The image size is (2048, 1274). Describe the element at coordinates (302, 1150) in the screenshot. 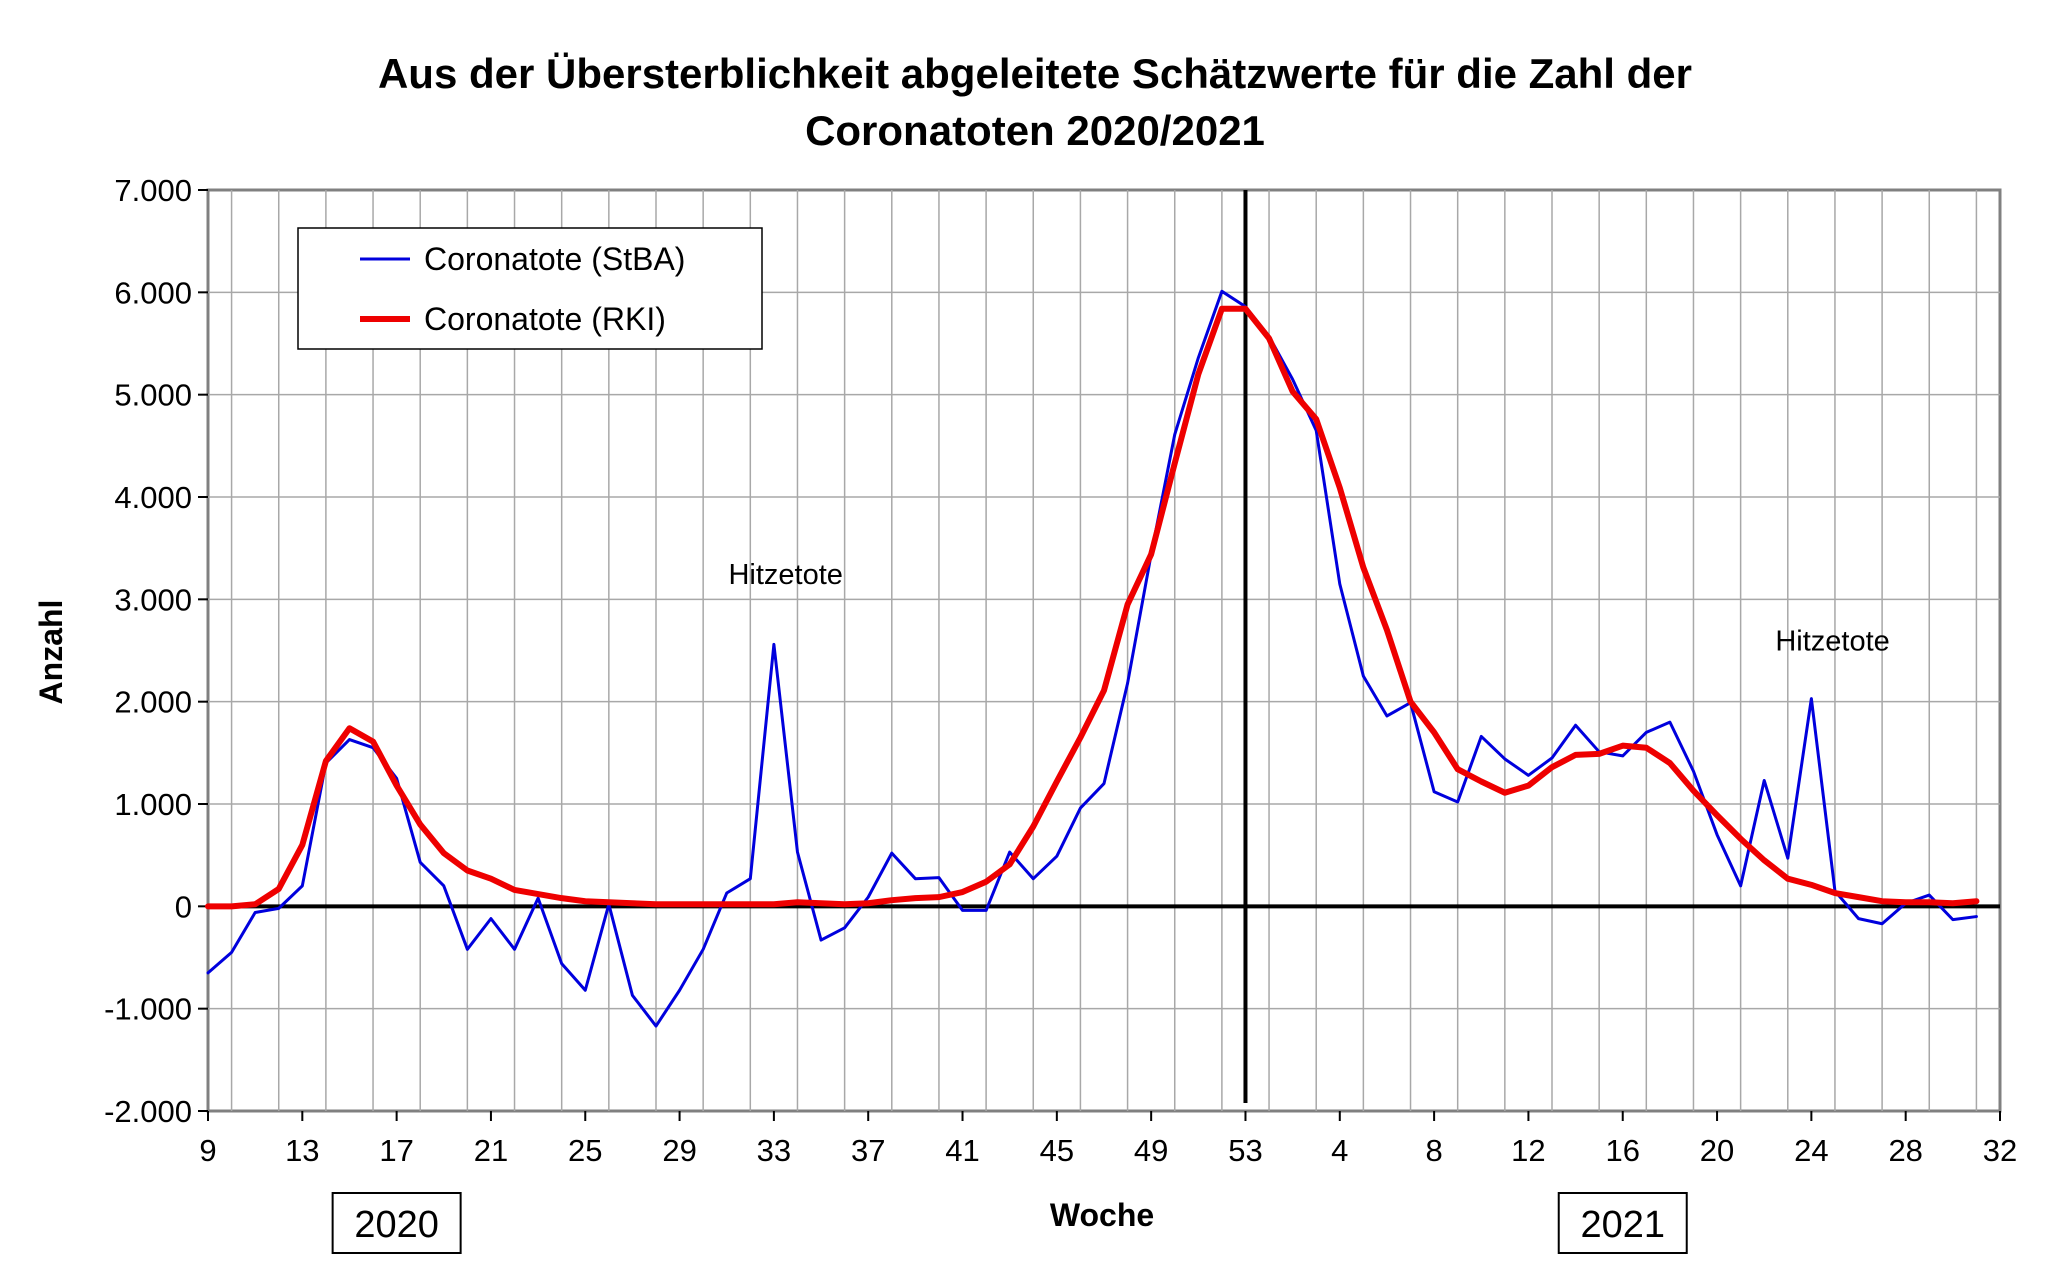

I see `x-tick-label: 13` at that location.